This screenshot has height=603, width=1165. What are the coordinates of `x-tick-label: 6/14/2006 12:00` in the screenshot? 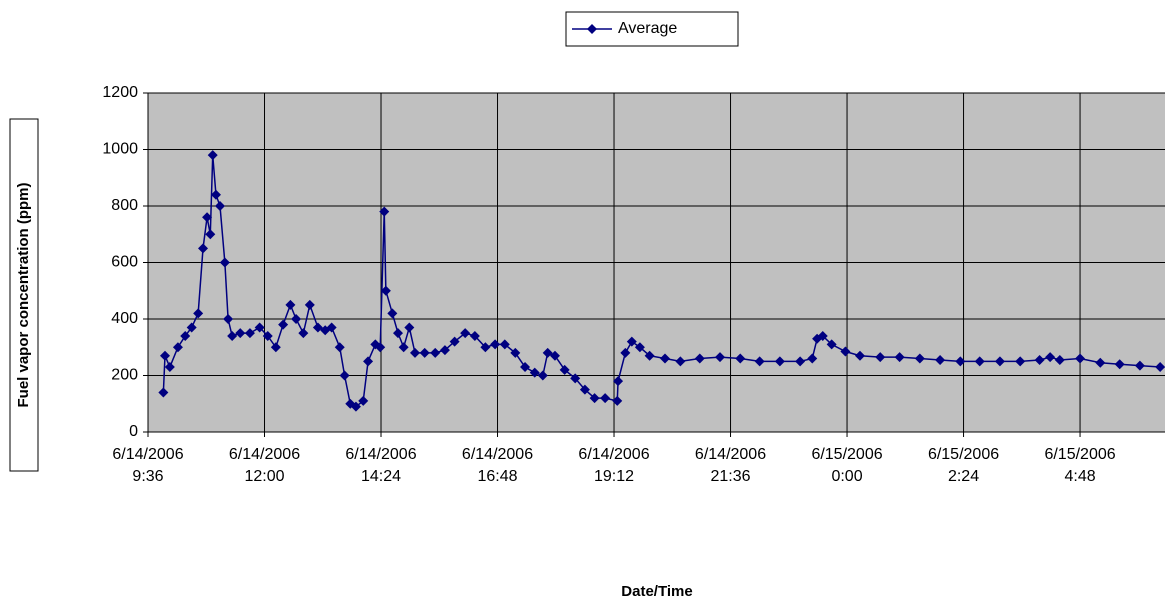 It's located at (264, 465).